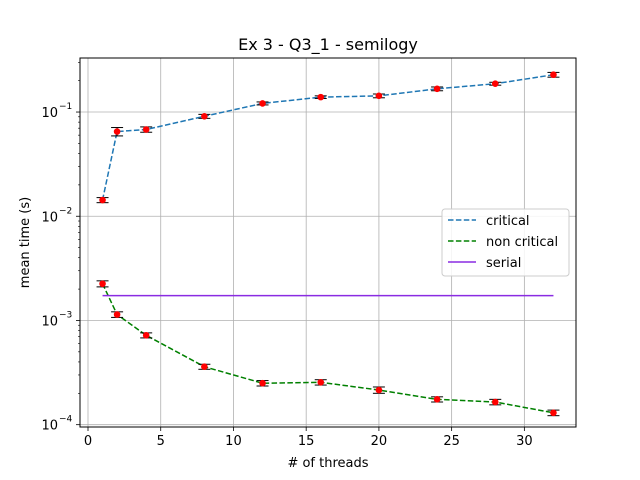  What do you see at coordinates (306, 441) in the screenshot?
I see `x-tick-label: 15` at bounding box center [306, 441].